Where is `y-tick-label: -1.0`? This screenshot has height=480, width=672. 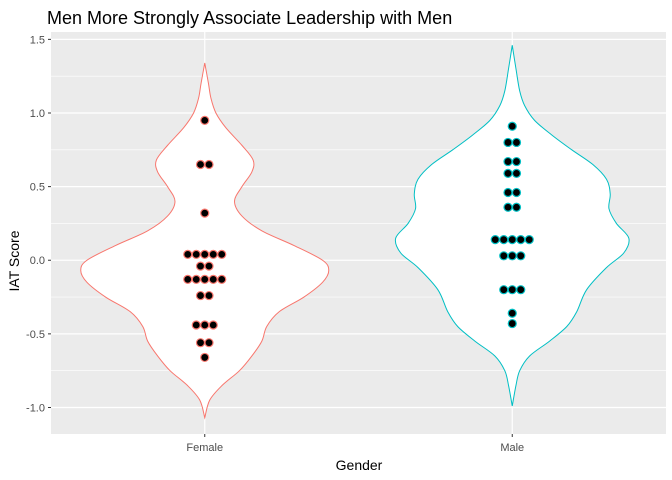 y-tick-label: -1.0 is located at coordinates (35, 408).